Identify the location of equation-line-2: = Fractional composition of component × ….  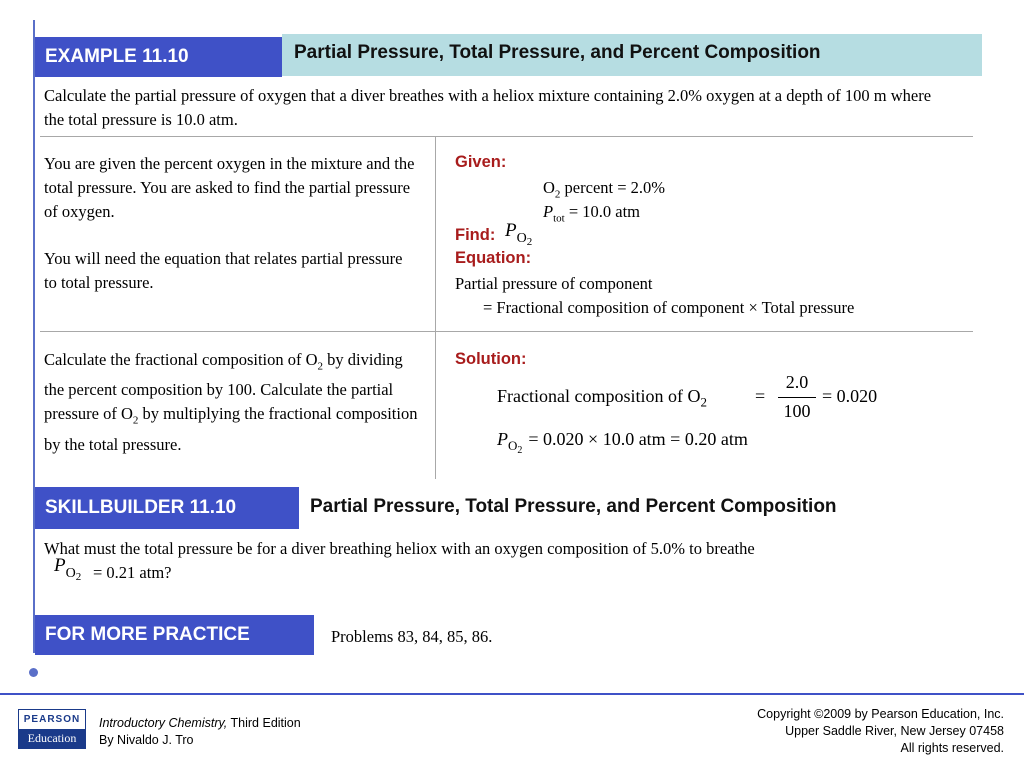
(669, 307).